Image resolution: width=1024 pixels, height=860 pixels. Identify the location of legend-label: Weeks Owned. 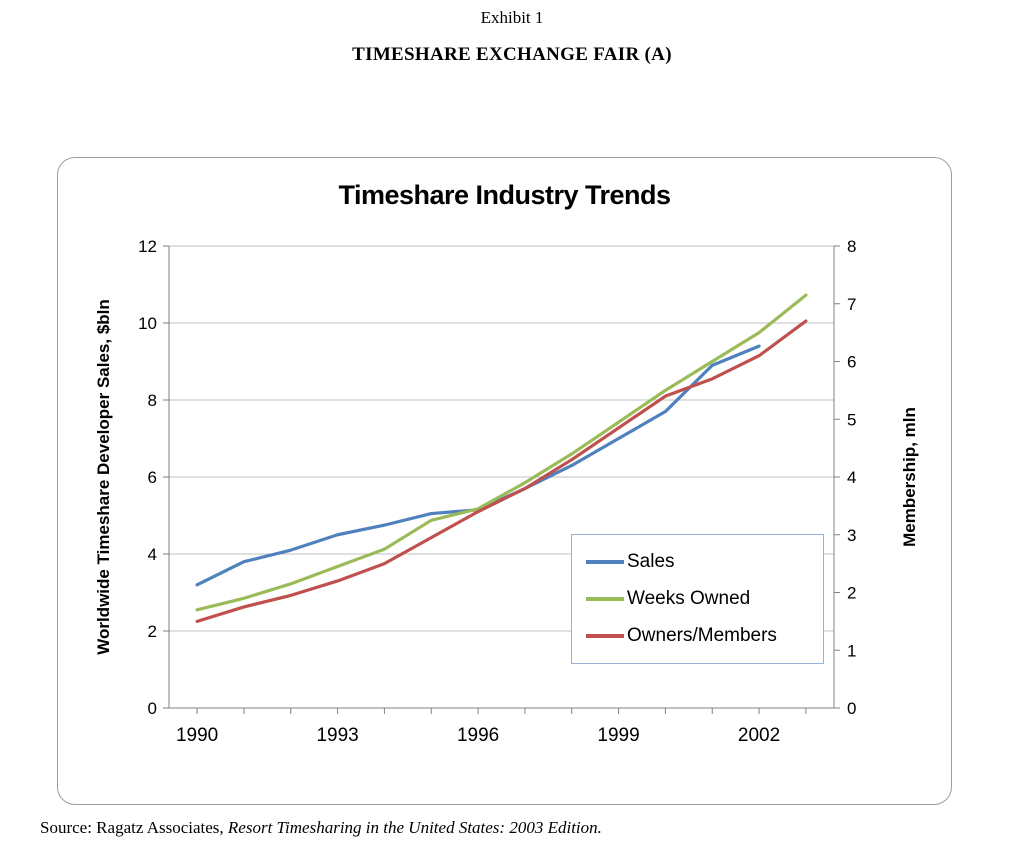
(689, 598).